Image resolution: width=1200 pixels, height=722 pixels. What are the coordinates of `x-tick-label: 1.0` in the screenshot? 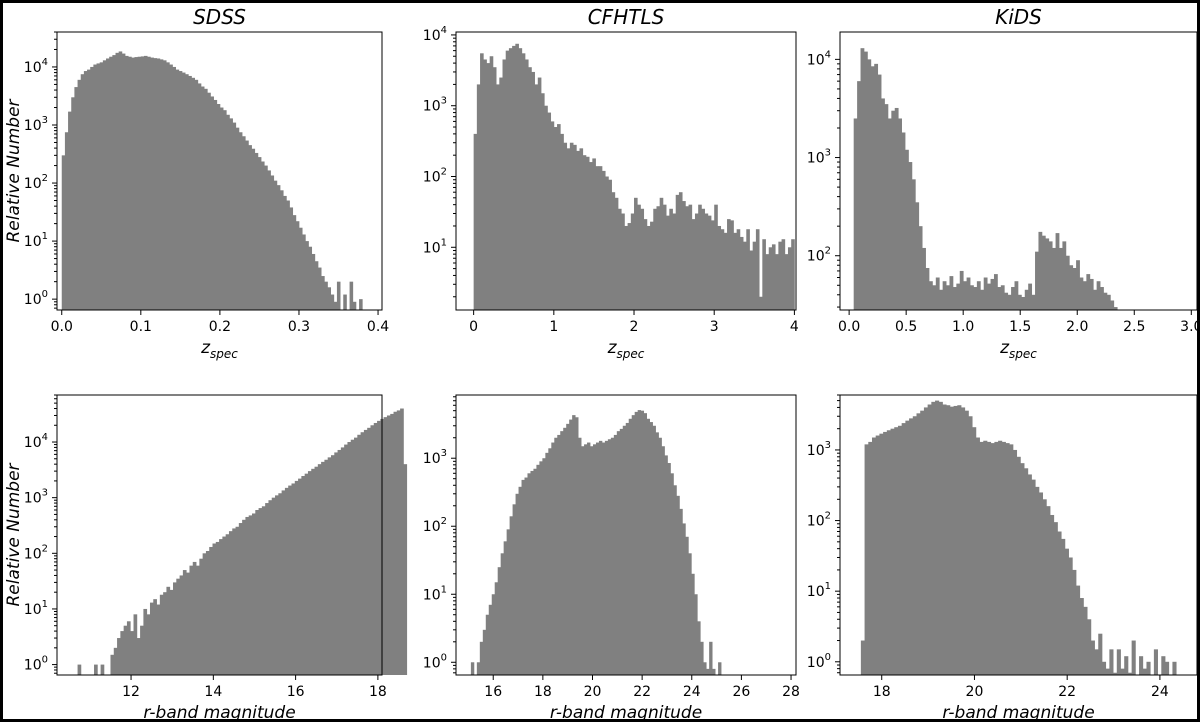 It's located at (963, 327).